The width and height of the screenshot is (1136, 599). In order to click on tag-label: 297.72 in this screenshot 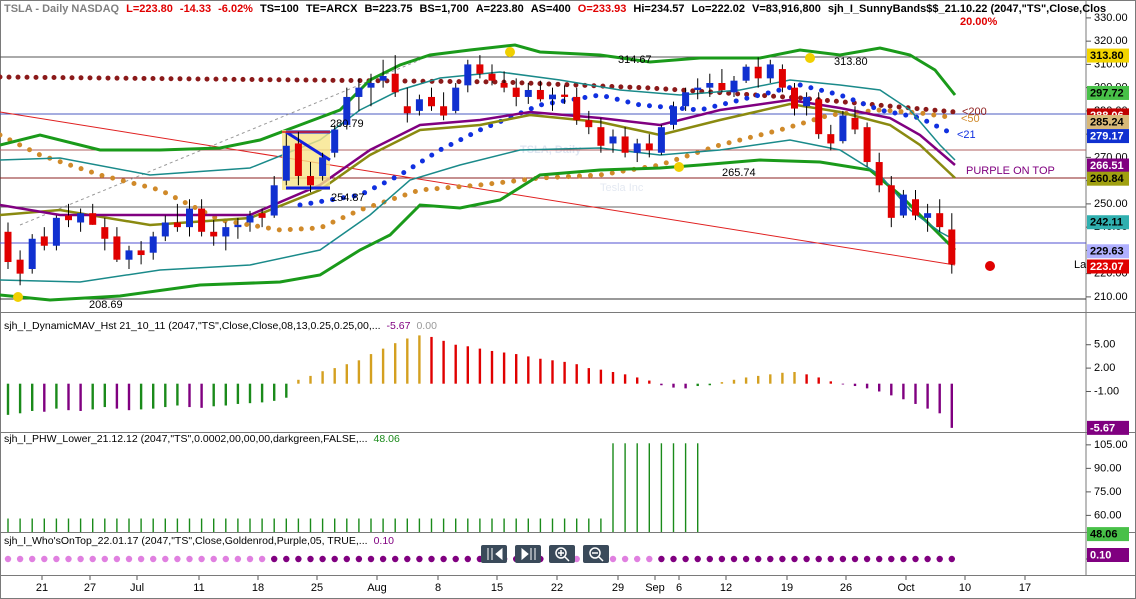, I will do `click(1107, 93)`.